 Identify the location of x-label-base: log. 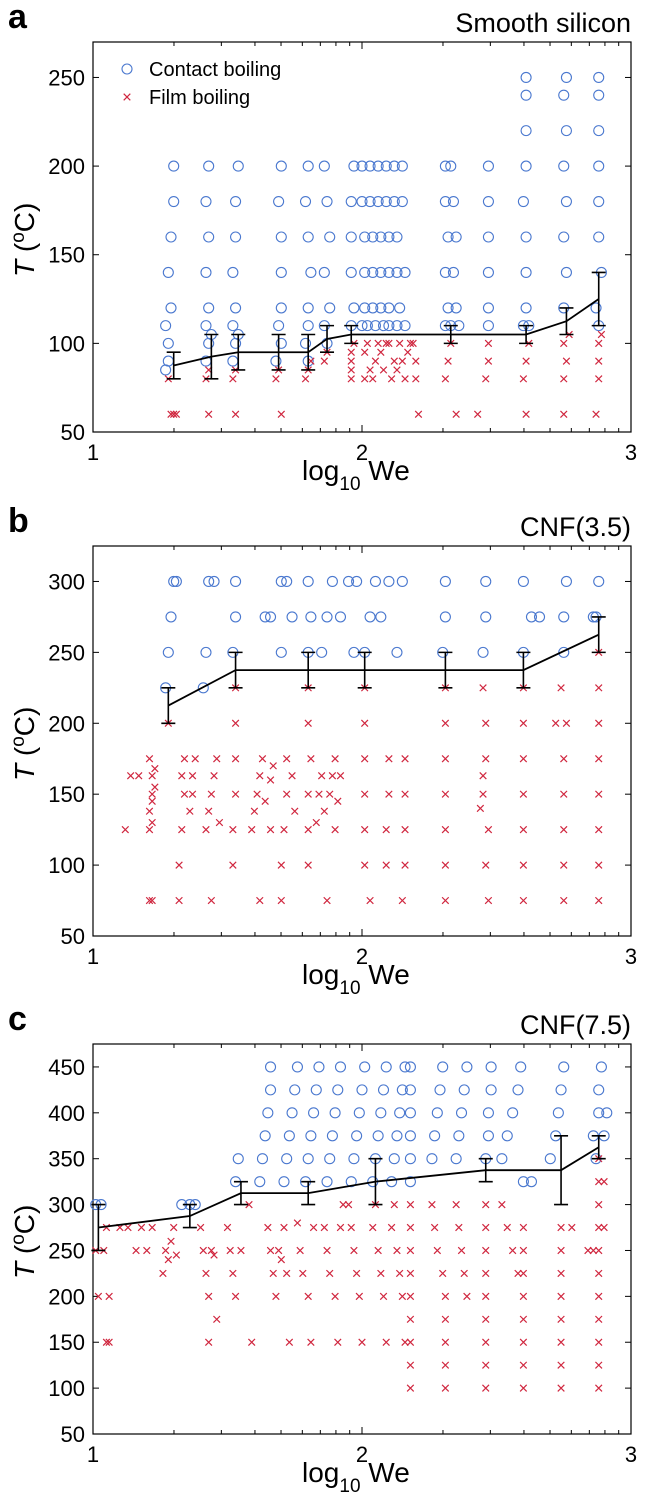
(320, 1472).